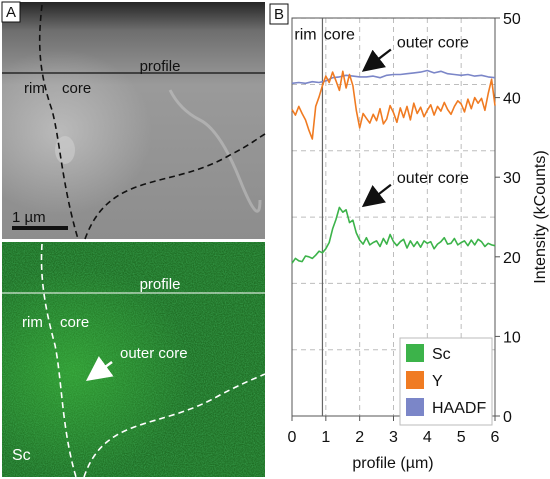  Describe the element at coordinates (441, 354) in the screenshot. I see `legend-label-sc: Sc` at that location.